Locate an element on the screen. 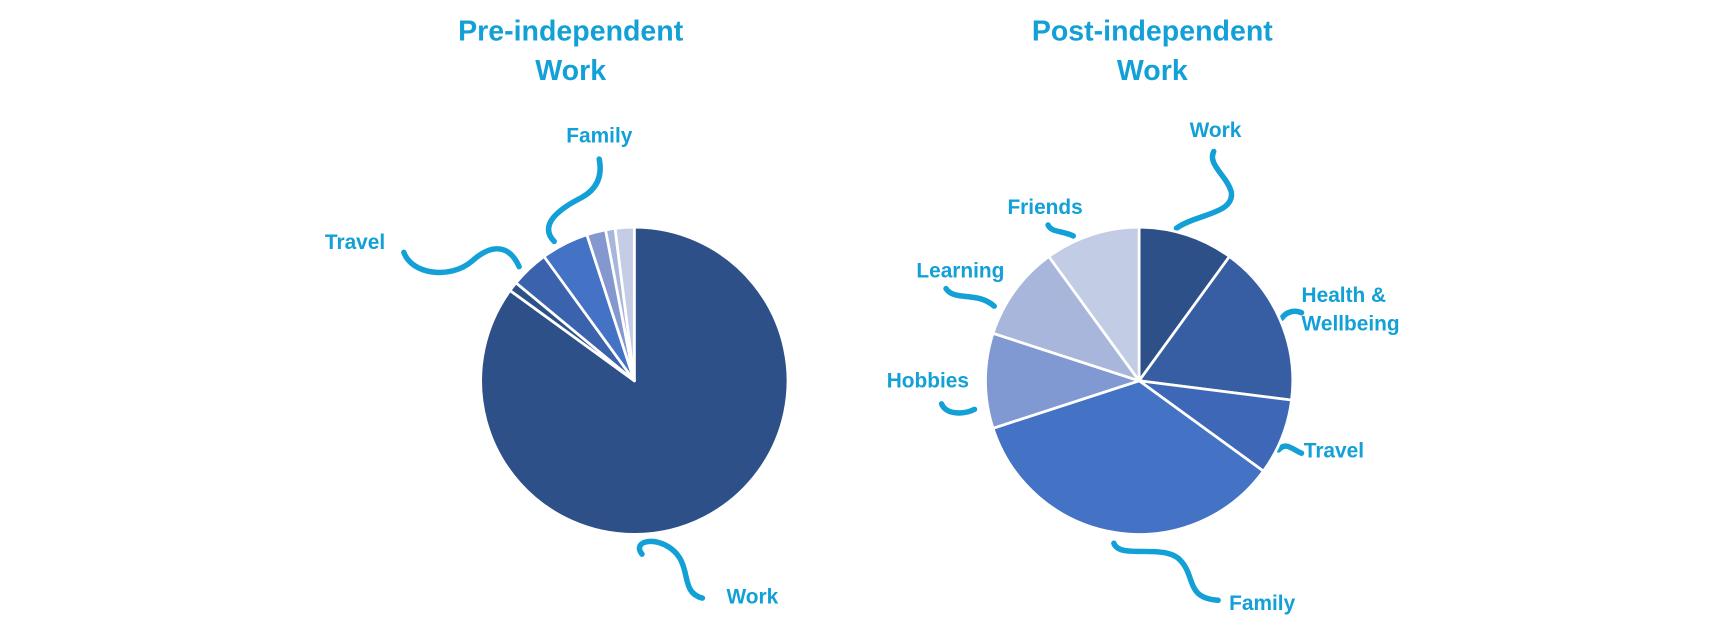  slice-label-box: Health & Wellbeing is located at coordinates (1350, 310).